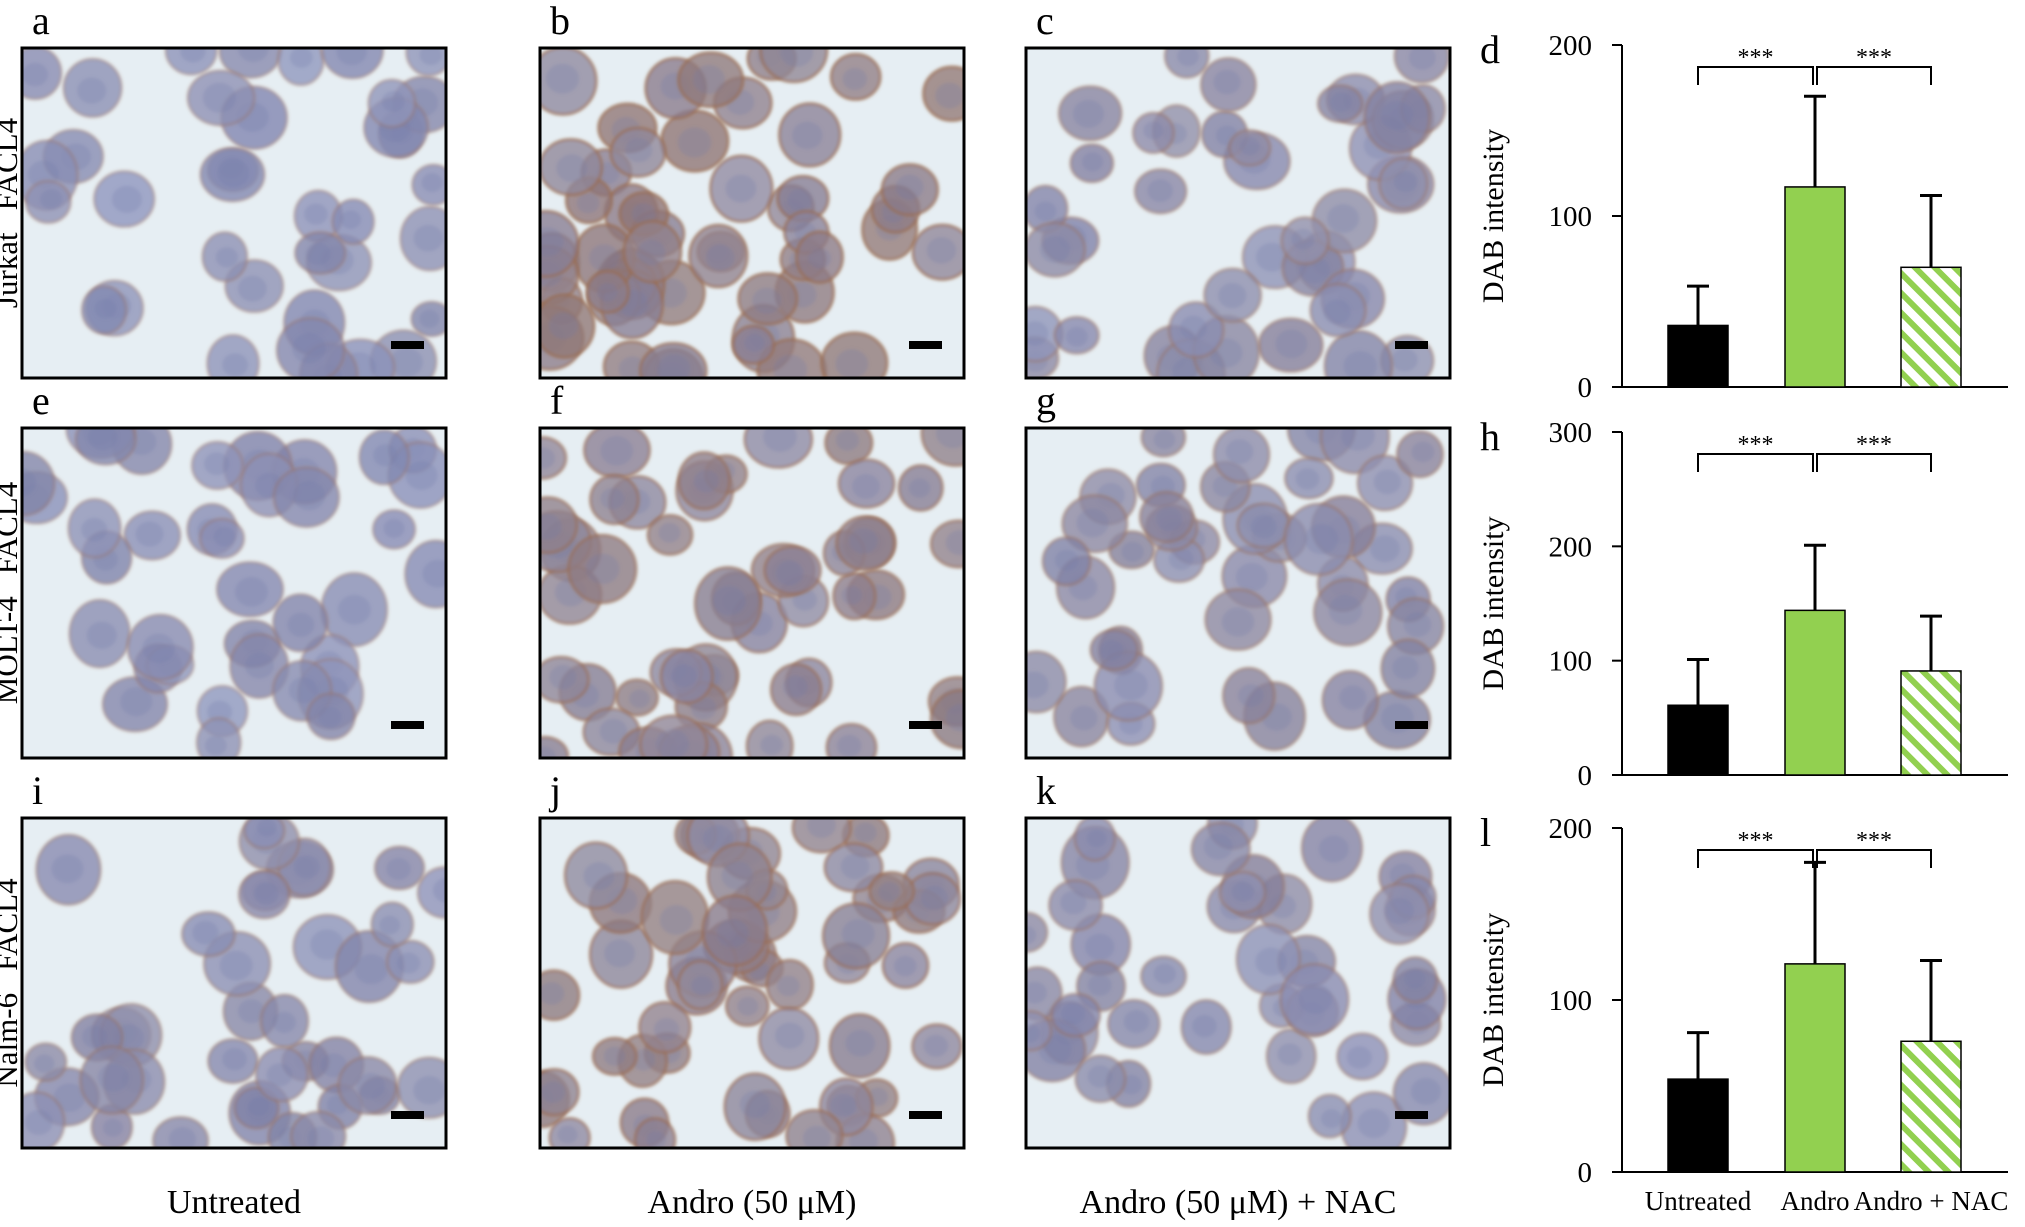 This screenshot has width=2025, height=1227. Describe the element at coordinates (1490, 436) in the screenshot. I see `panel-letter-h: h` at that location.